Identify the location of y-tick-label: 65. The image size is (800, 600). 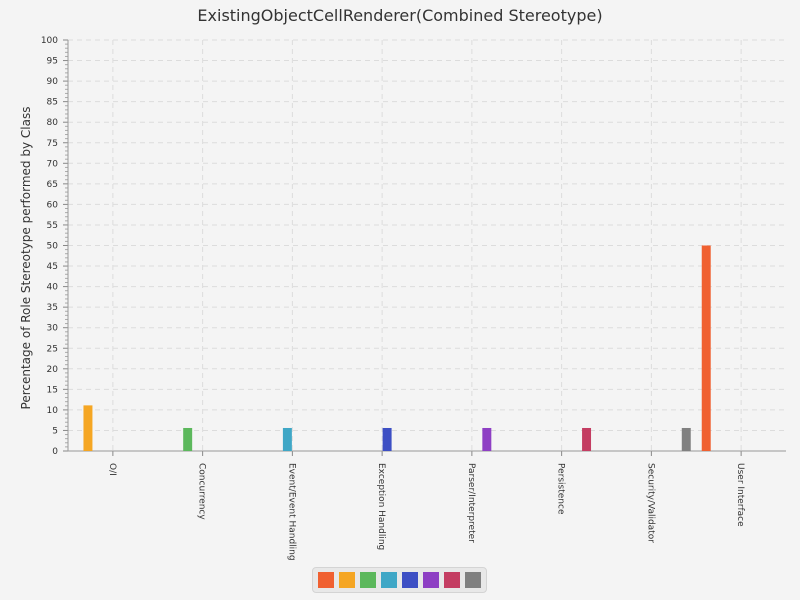
(52, 185).